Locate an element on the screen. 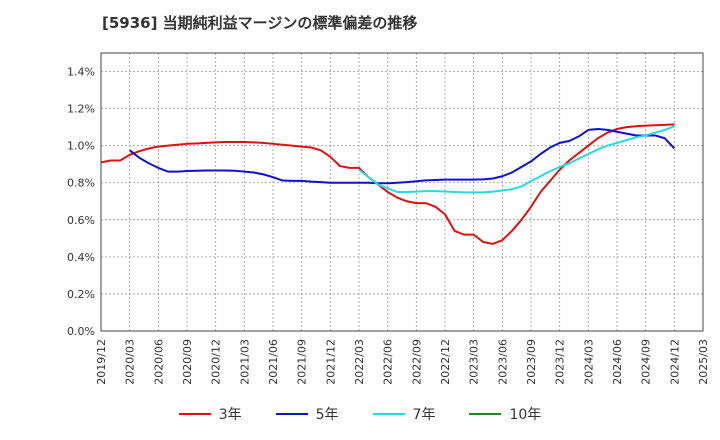 The image size is (720, 440). legend-item: 3年 is located at coordinates (210, 414).